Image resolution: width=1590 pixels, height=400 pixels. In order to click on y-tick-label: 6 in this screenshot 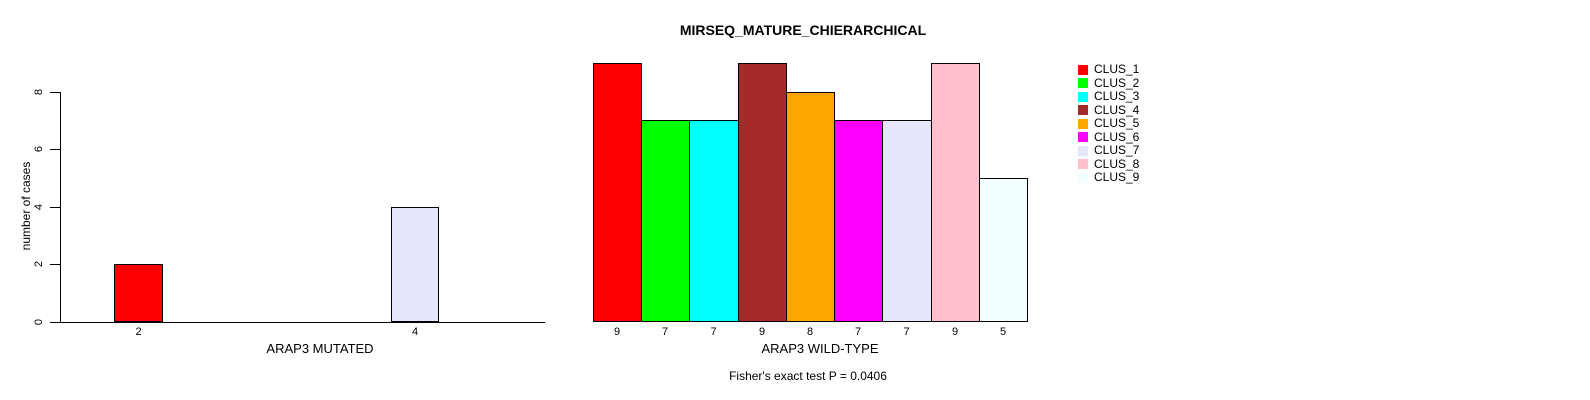, I will do `click(39, 149)`.